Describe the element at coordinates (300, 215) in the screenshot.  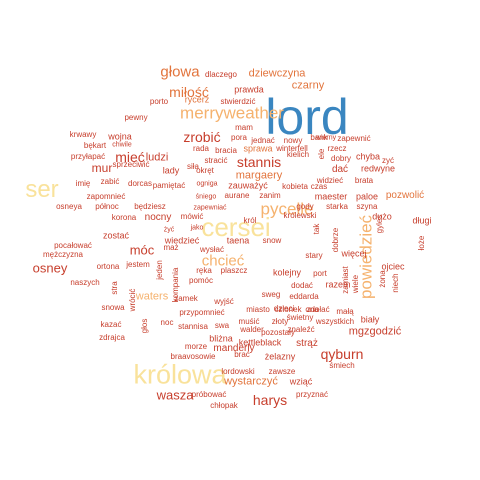
I see `word-gody: królewski` at that location.